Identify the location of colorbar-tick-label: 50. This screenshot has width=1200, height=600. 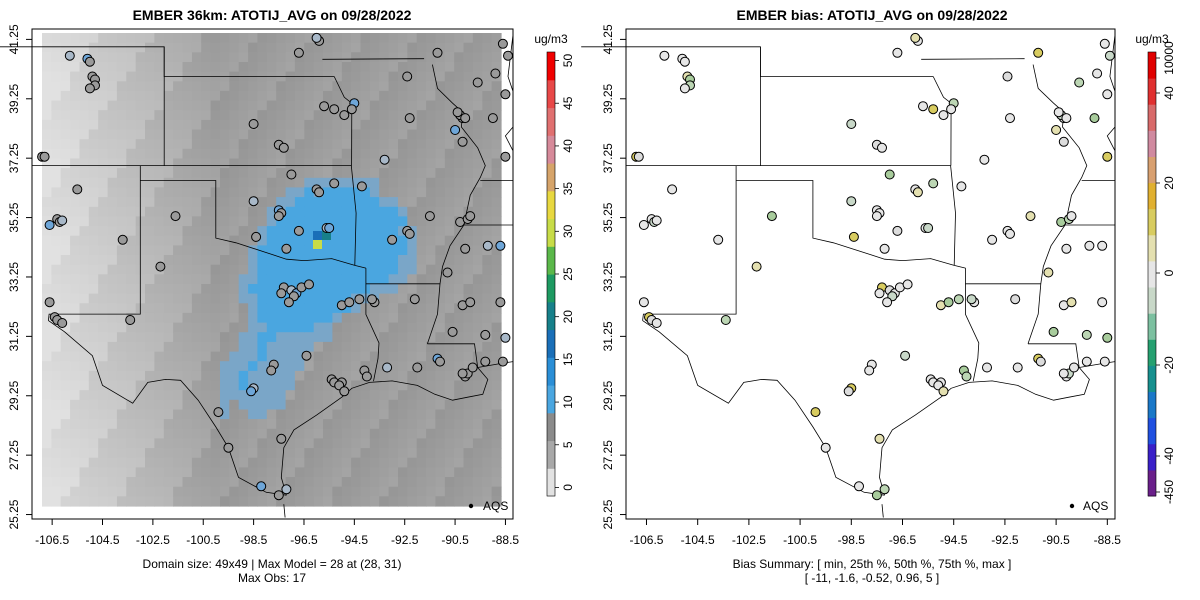
(568, 61).